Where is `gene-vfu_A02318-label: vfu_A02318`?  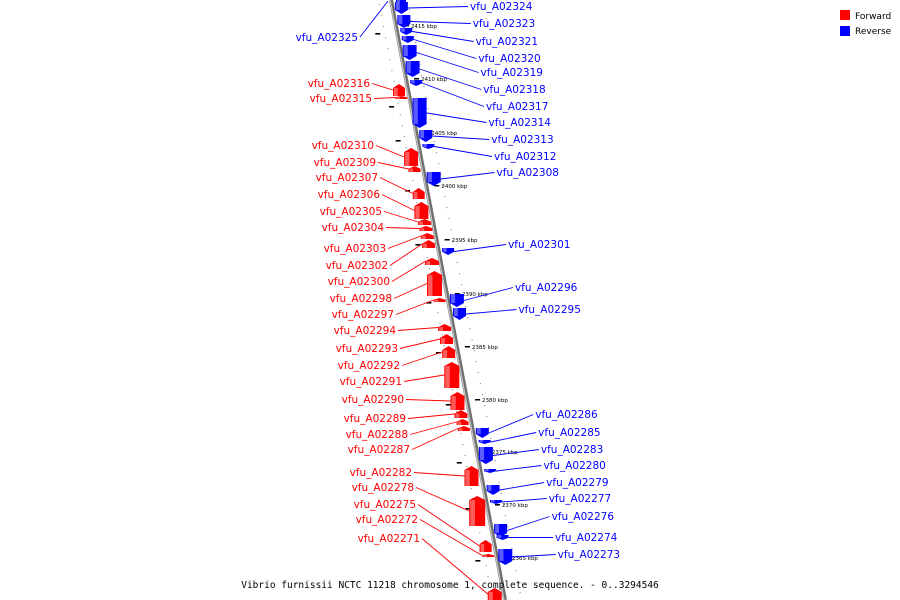 gene-vfu_A02318-label: vfu_A02318 is located at coordinates (514, 90).